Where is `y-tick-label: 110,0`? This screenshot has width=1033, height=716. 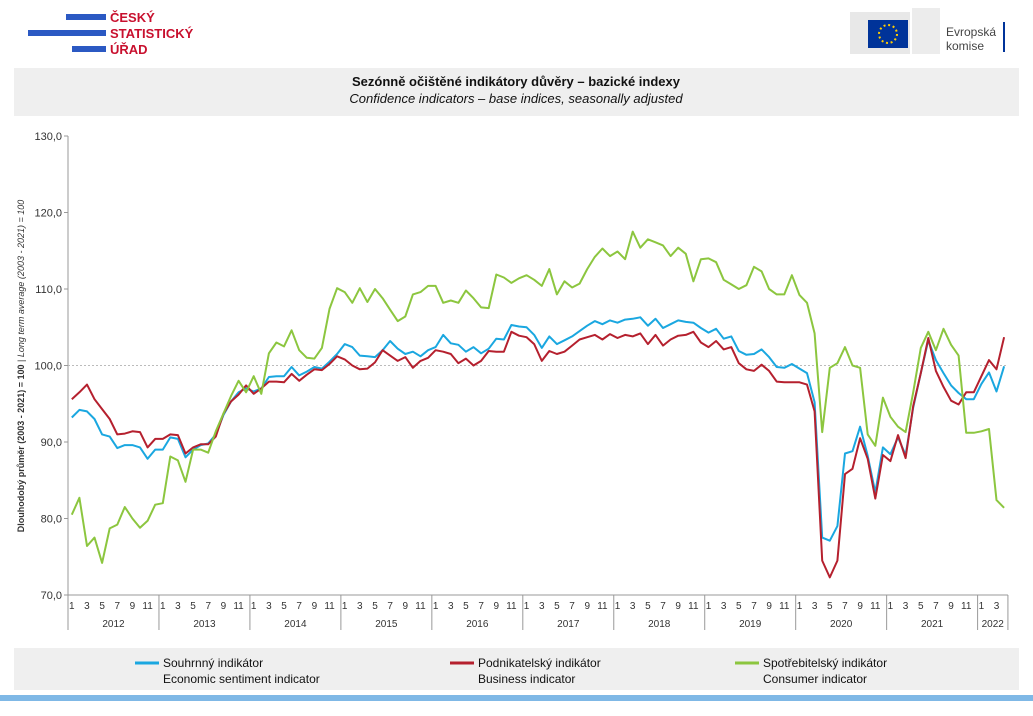 y-tick-label: 110,0 is located at coordinates (48, 290).